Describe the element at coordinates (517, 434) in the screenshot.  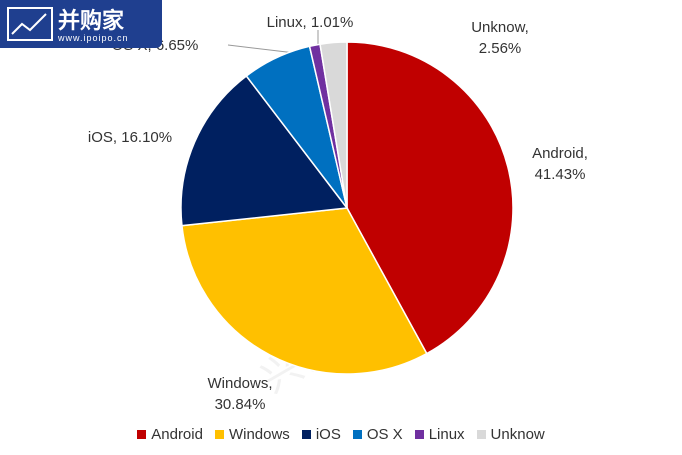
I see `legend-label: Unknow` at that location.